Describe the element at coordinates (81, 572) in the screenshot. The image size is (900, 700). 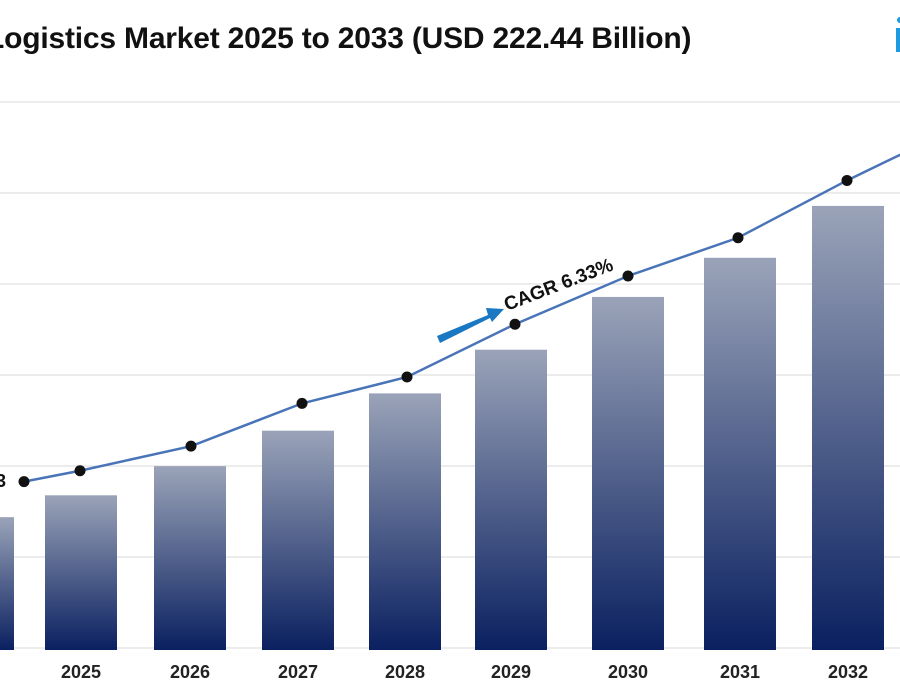
I see `bar-2025` at that location.